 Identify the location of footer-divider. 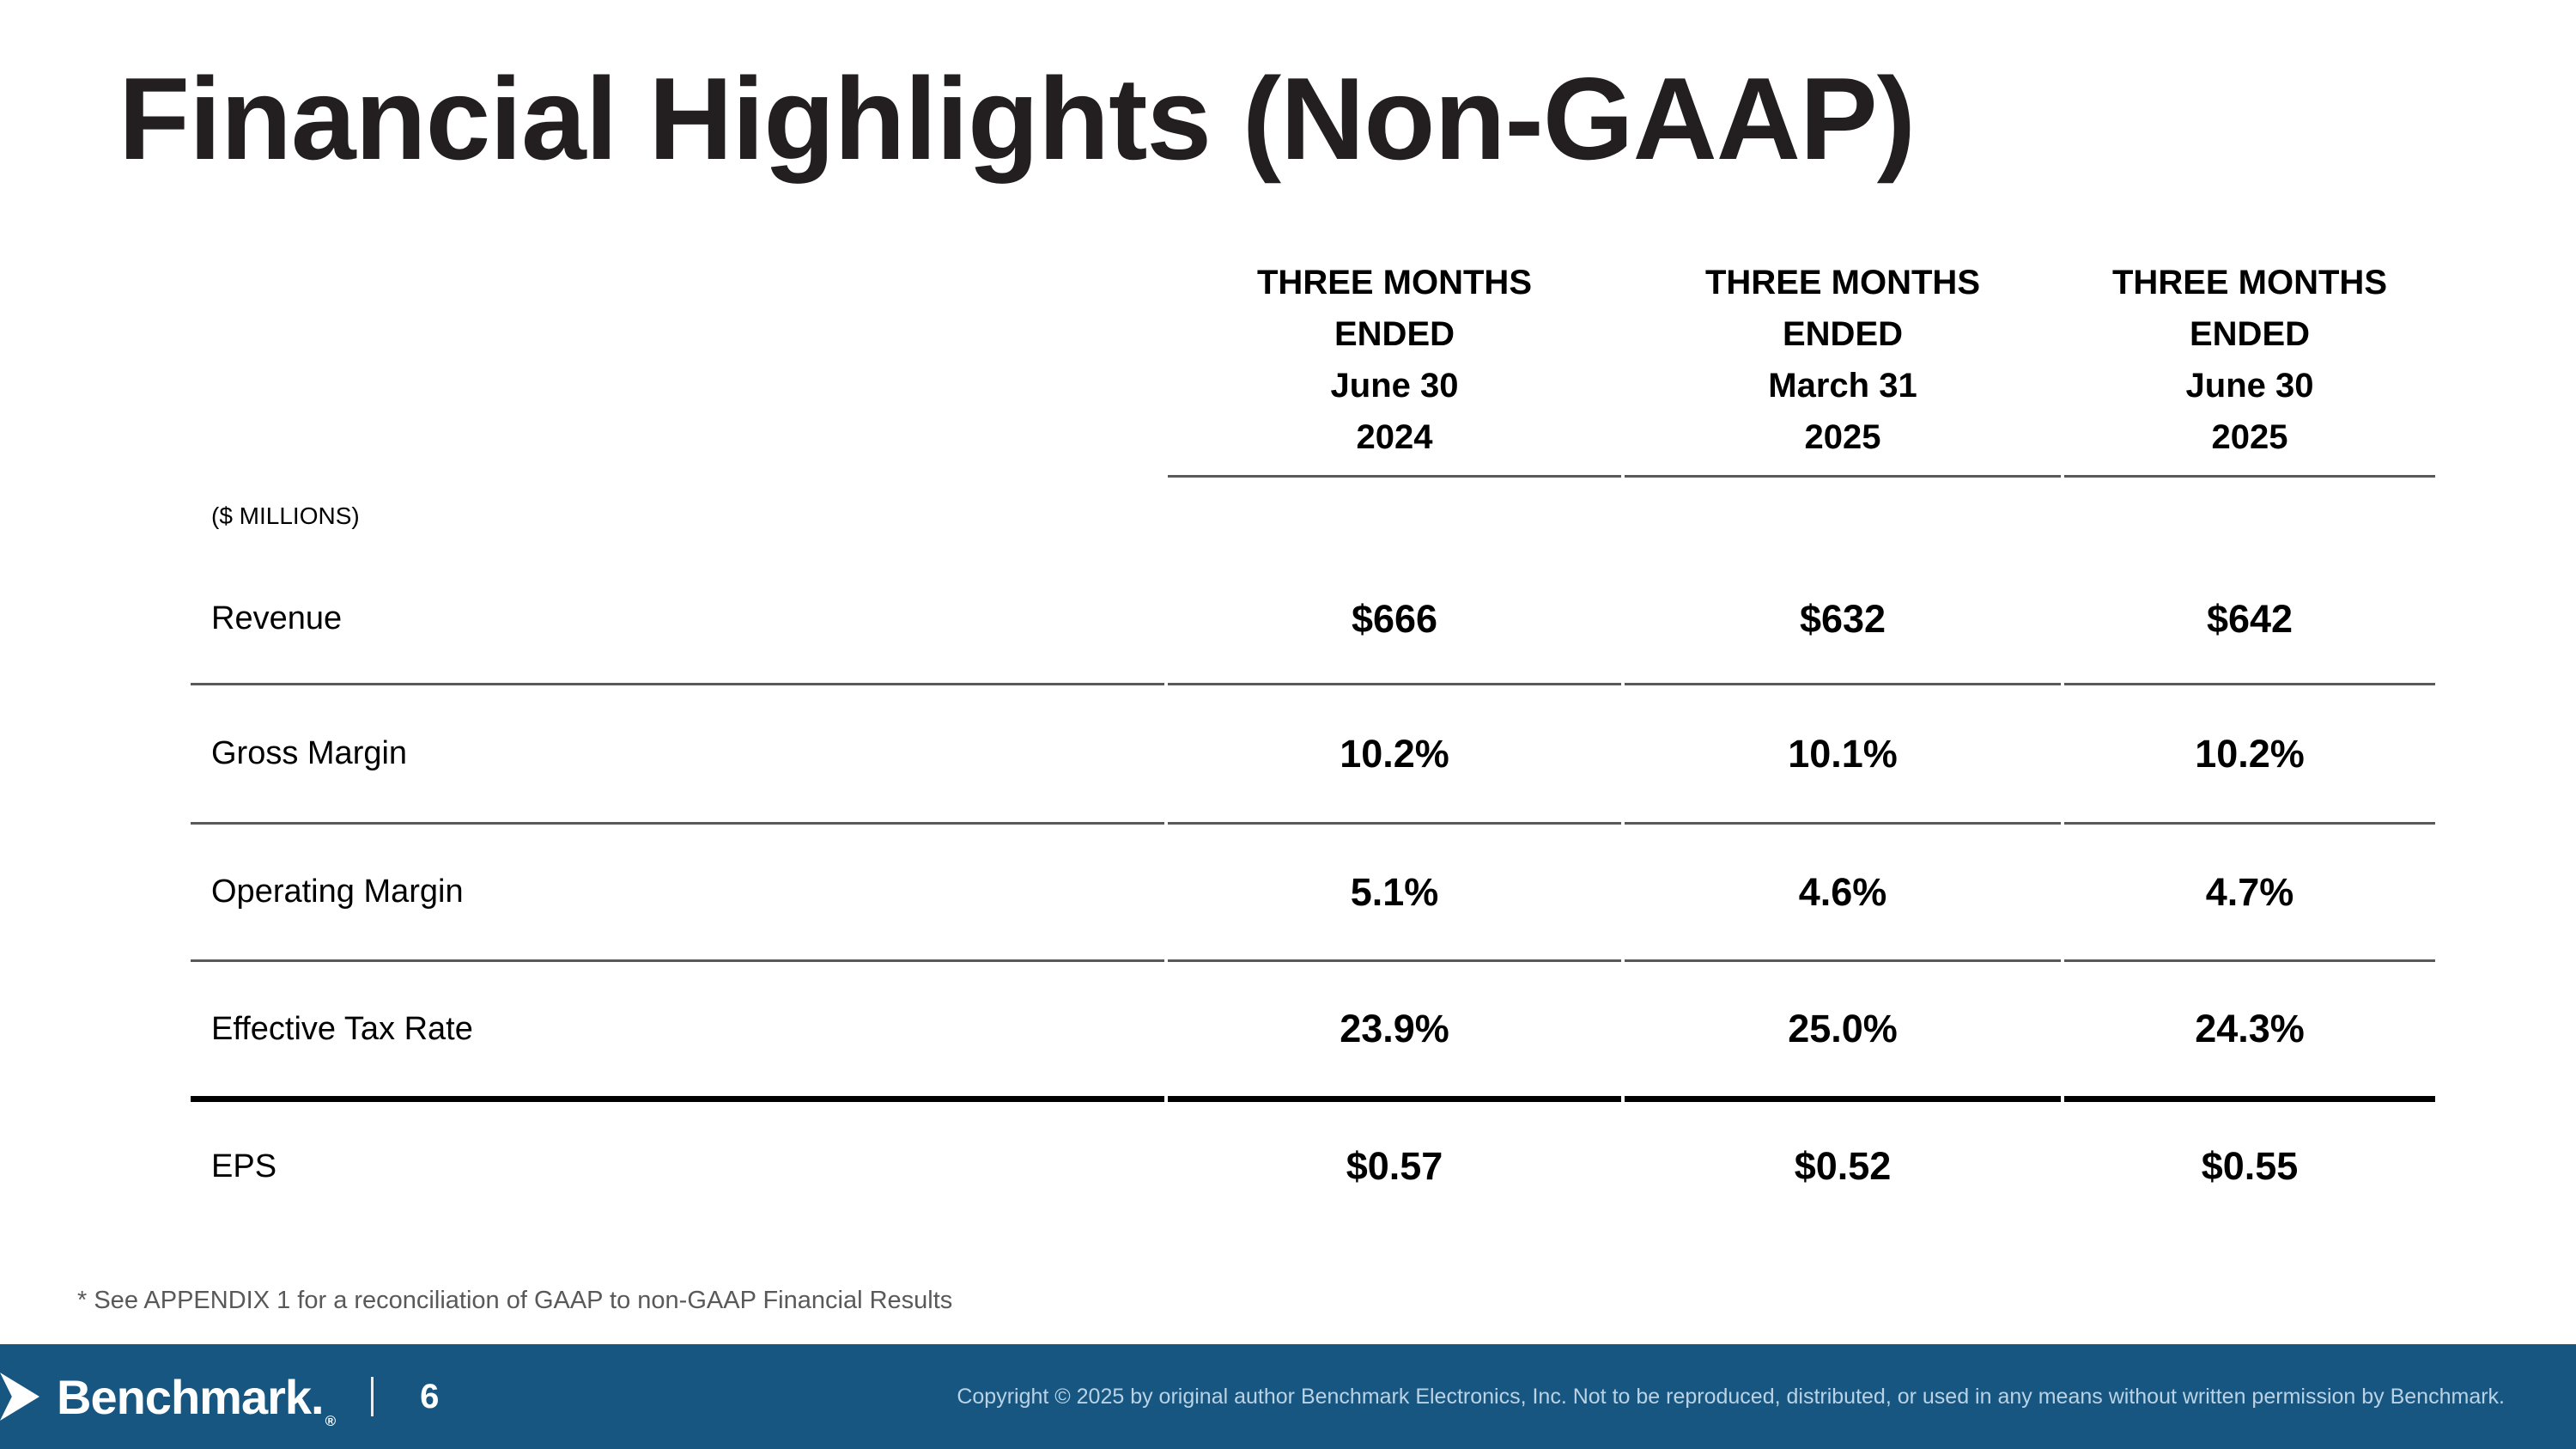
(372, 1396).